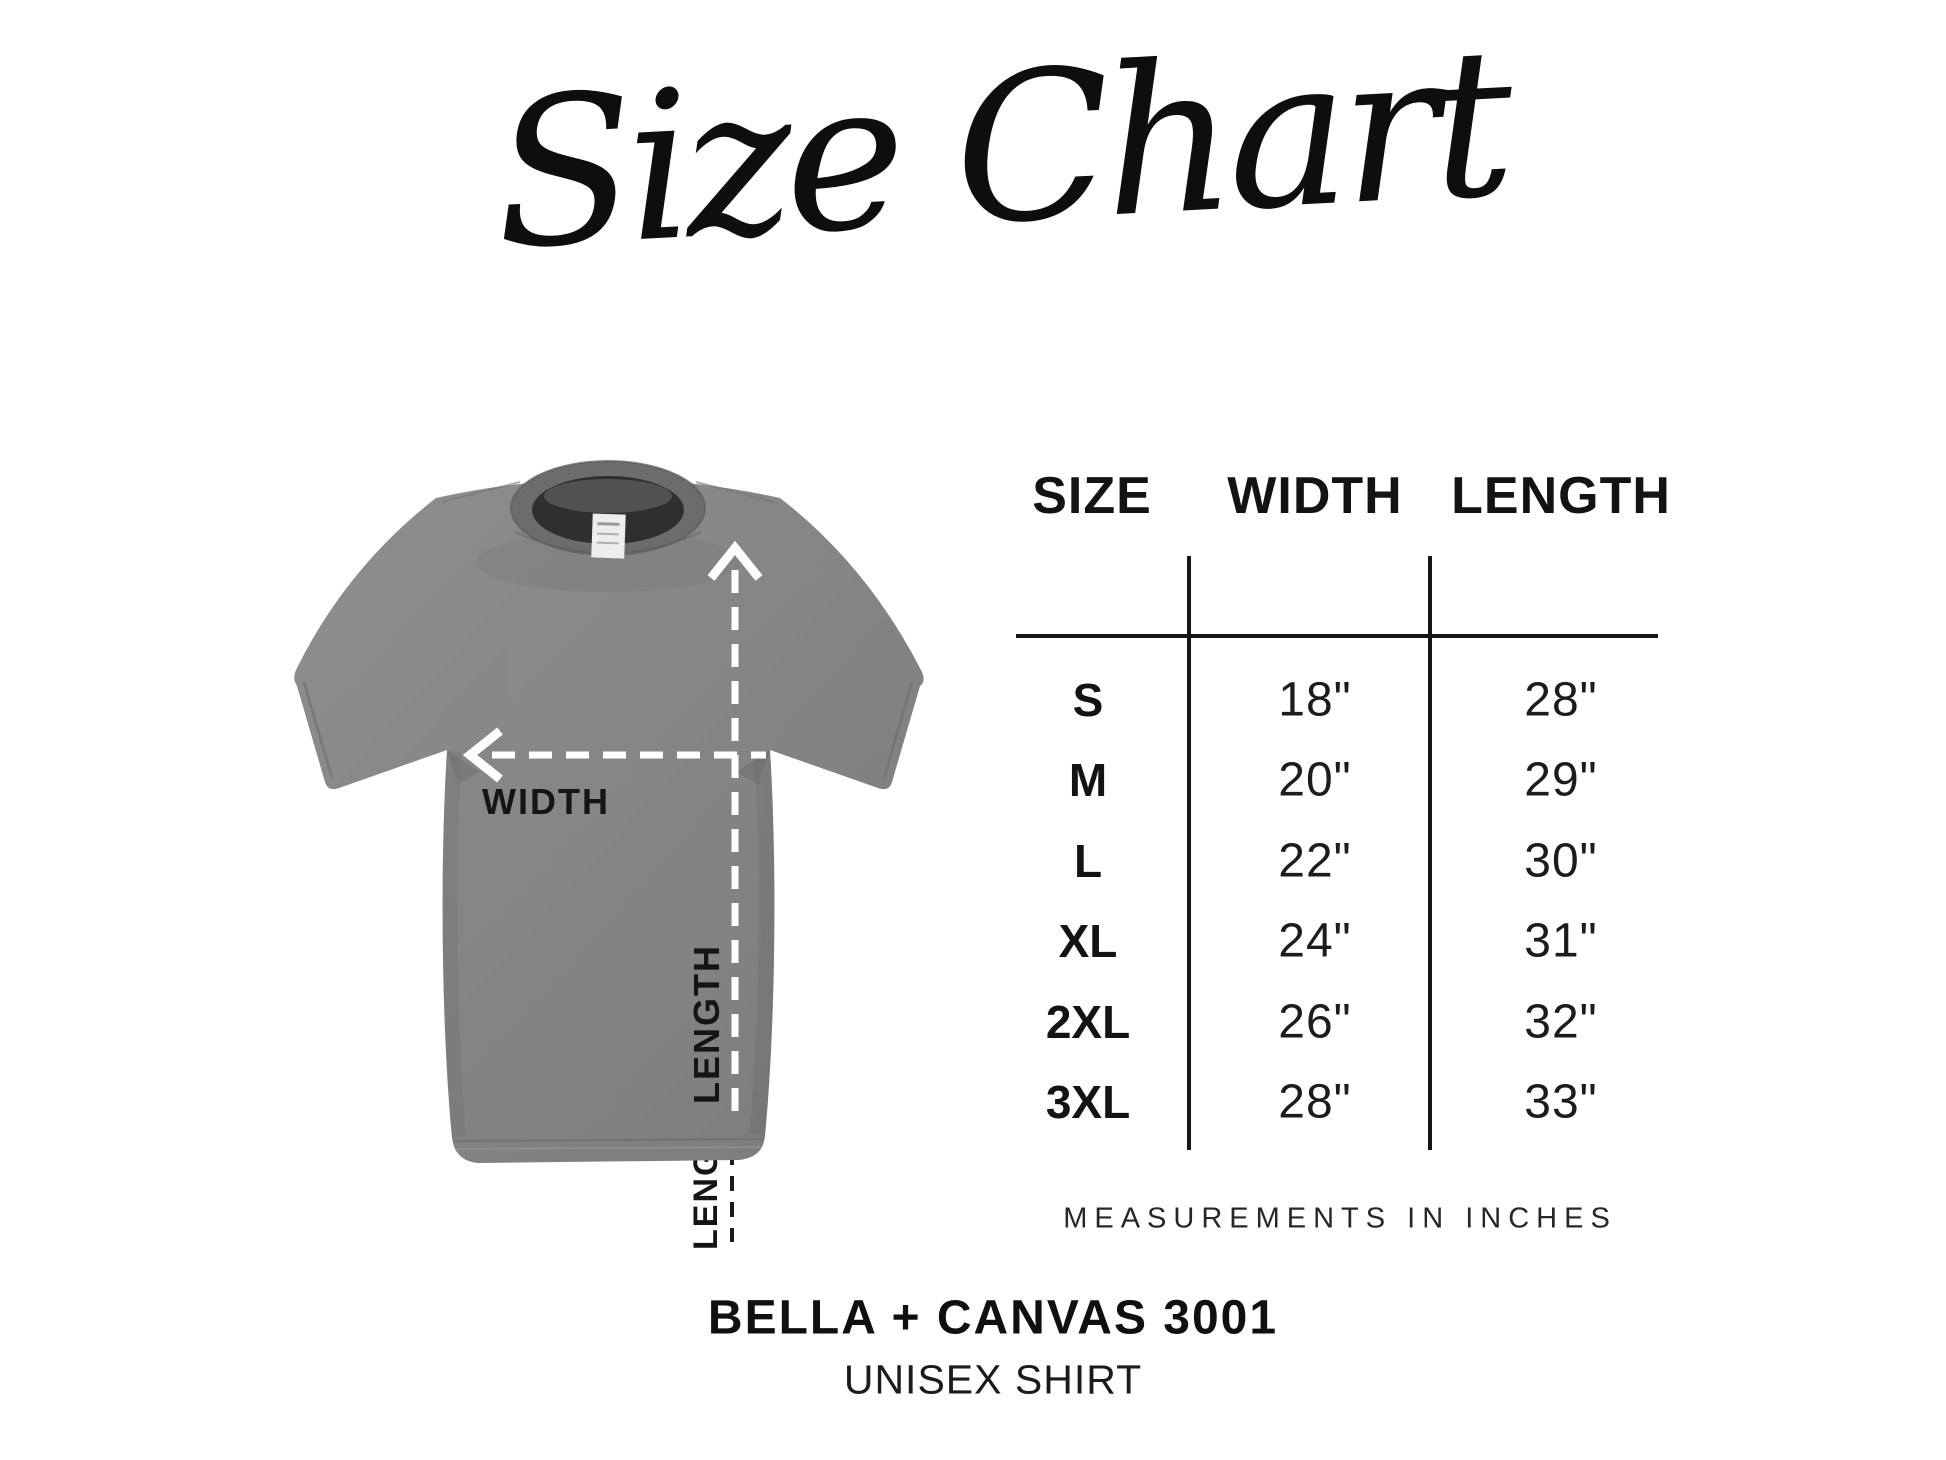 Image resolution: width=1946 pixels, height=1460 pixels. Describe the element at coordinates (1088, 1102) in the screenshot. I see `size-cell: 3XL` at that location.